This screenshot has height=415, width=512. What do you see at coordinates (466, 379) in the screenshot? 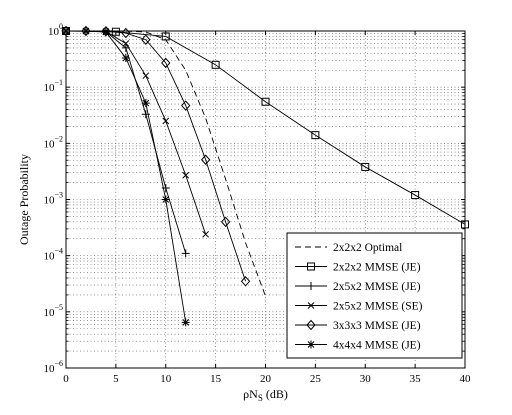
I see `x-tick-label: 40` at bounding box center [466, 379].